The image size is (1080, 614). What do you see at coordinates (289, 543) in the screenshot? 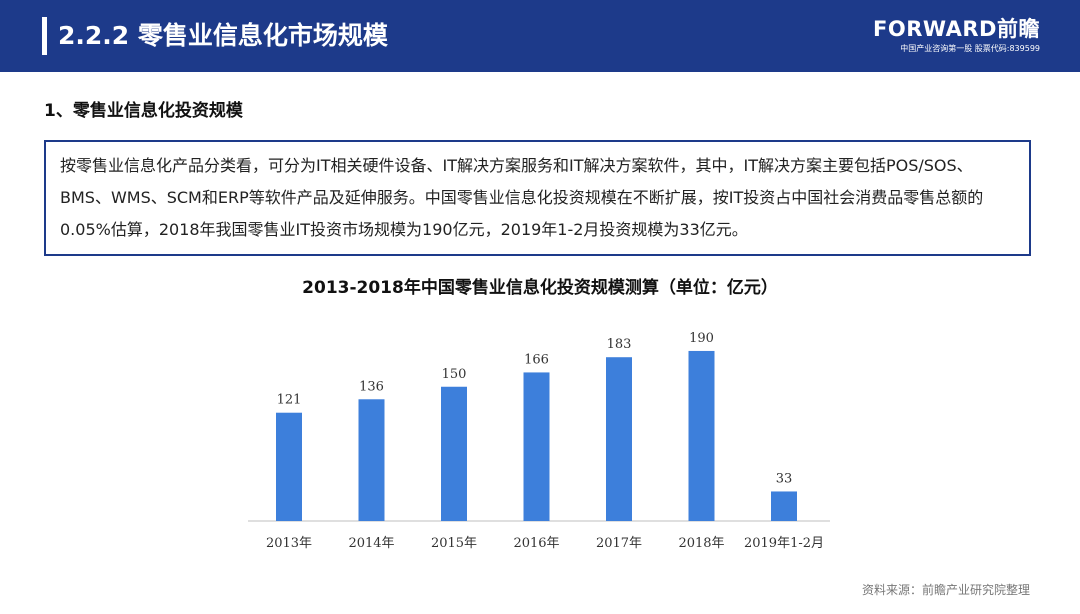
I see `x-tick-label-0: 2013年` at bounding box center [289, 543].